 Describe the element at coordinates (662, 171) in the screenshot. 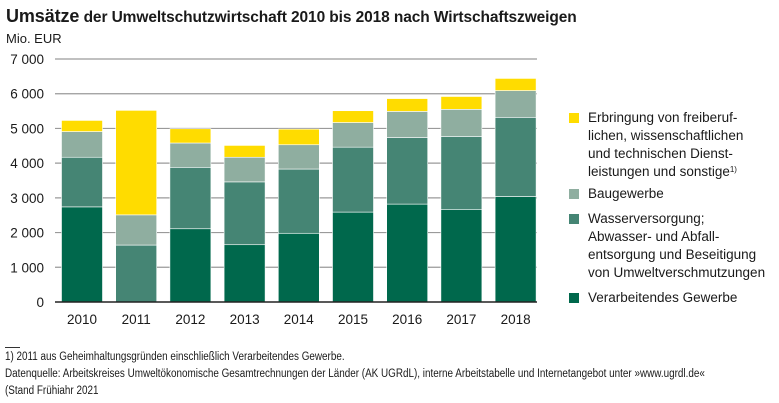

I see `legend-label-line: leistungen und sonstige1)` at that location.